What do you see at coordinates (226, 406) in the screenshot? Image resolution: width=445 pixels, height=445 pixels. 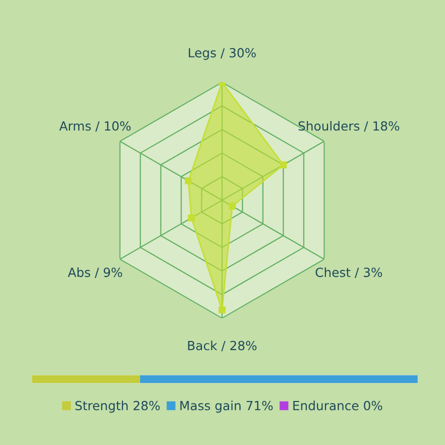 I see `legend-label: Mass gain 71%` at bounding box center [226, 406].